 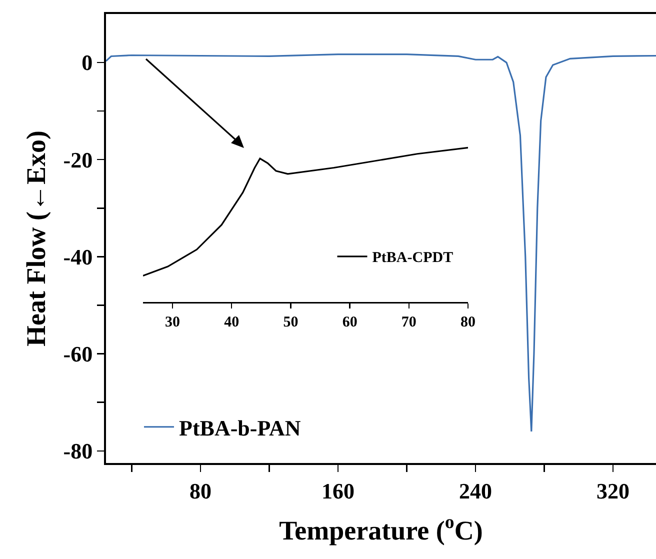 What do you see at coordinates (240, 427) in the screenshot?
I see `legend-label: PtBA-b-PAN` at bounding box center [240, 427].